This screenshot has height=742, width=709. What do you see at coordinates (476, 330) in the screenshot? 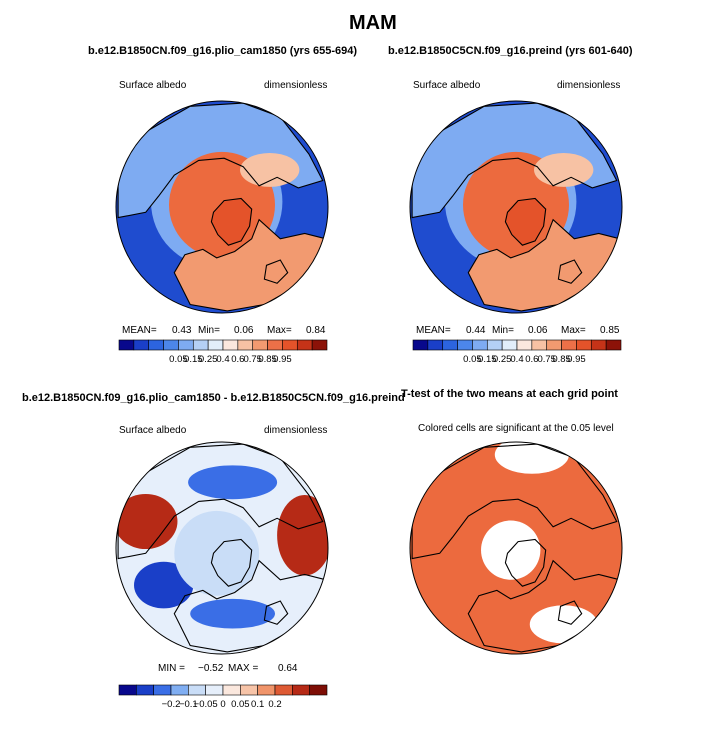
I see `panel-preind-mean-value: 0.44` at bounding box center [476, 330].